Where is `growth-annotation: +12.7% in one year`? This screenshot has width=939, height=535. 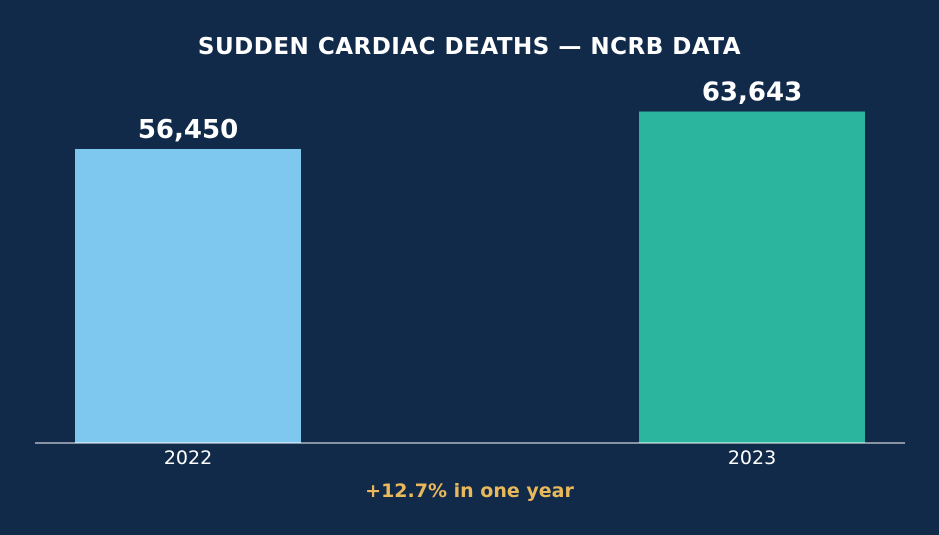 growth-annotation: +12.7% in one year is located at coordinates (469, 491).